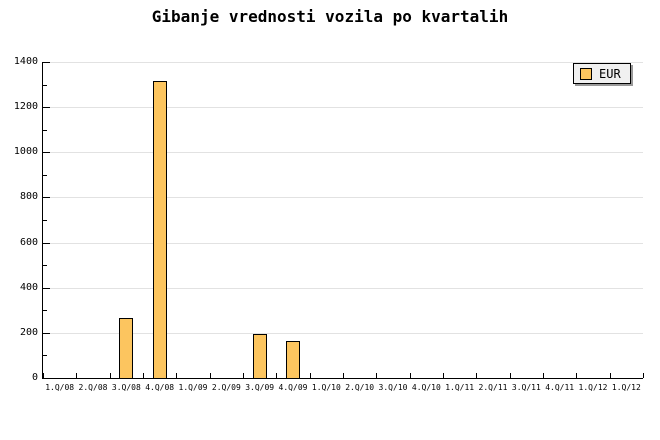 The width and height of the screenshot is (660, 440). What do you see at coordinates (360, 387) in the screenshot?
I see `x-axis-label-9: 2.Q/10` at bounding box center [360, 387].